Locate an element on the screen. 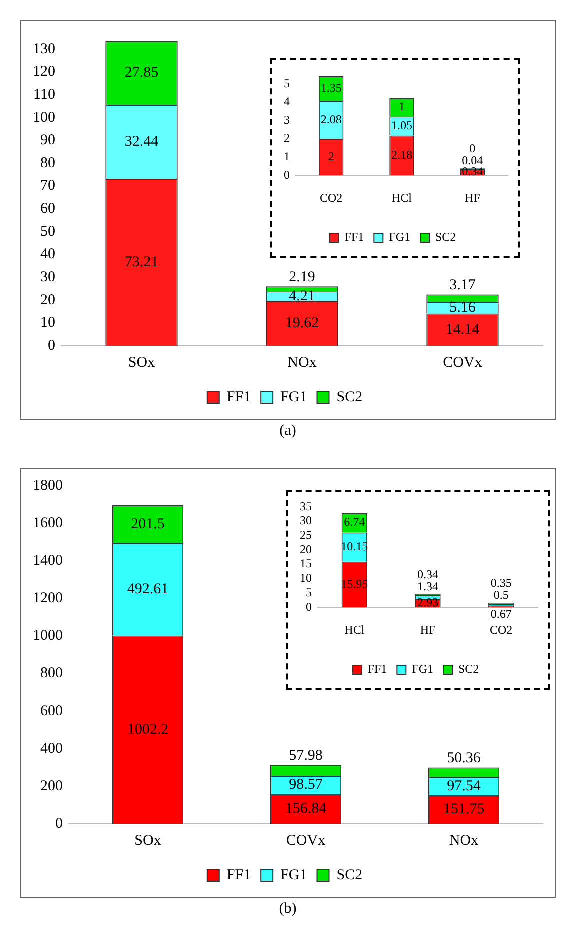 The height and width of the screenshot is (930, 569). data-label: 5.16 is located at coordinates (463, 308).